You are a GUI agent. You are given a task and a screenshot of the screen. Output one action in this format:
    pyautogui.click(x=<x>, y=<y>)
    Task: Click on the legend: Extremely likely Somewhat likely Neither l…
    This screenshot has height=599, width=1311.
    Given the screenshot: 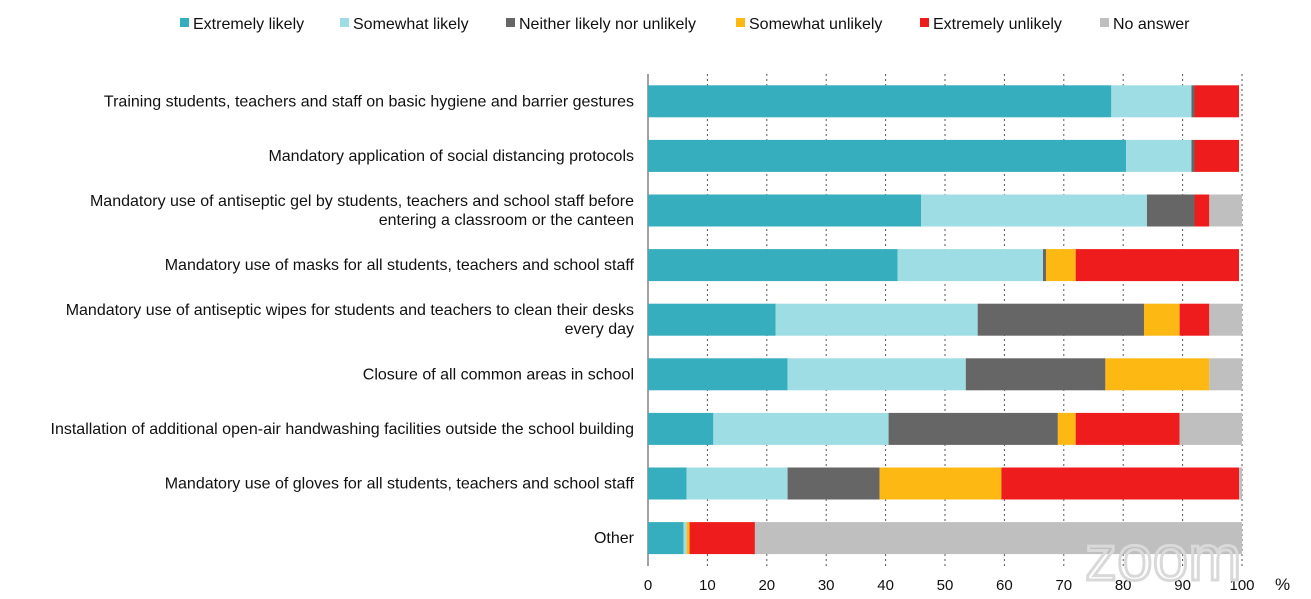 What is the action you would take?
    pyautogui.click(x=685, y=24)
    